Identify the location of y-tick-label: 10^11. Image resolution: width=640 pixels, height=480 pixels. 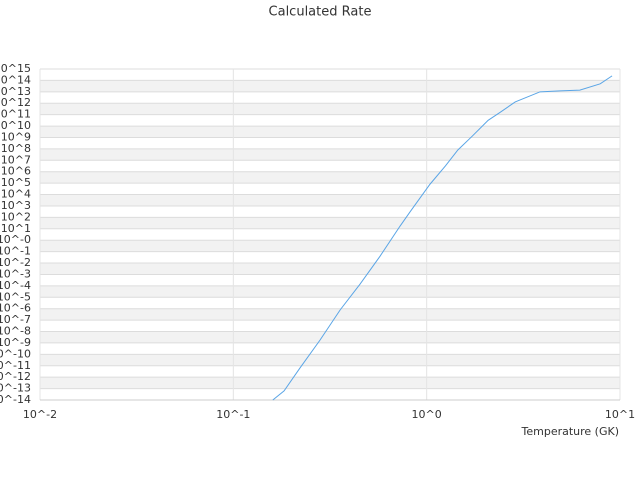
(15, 114).